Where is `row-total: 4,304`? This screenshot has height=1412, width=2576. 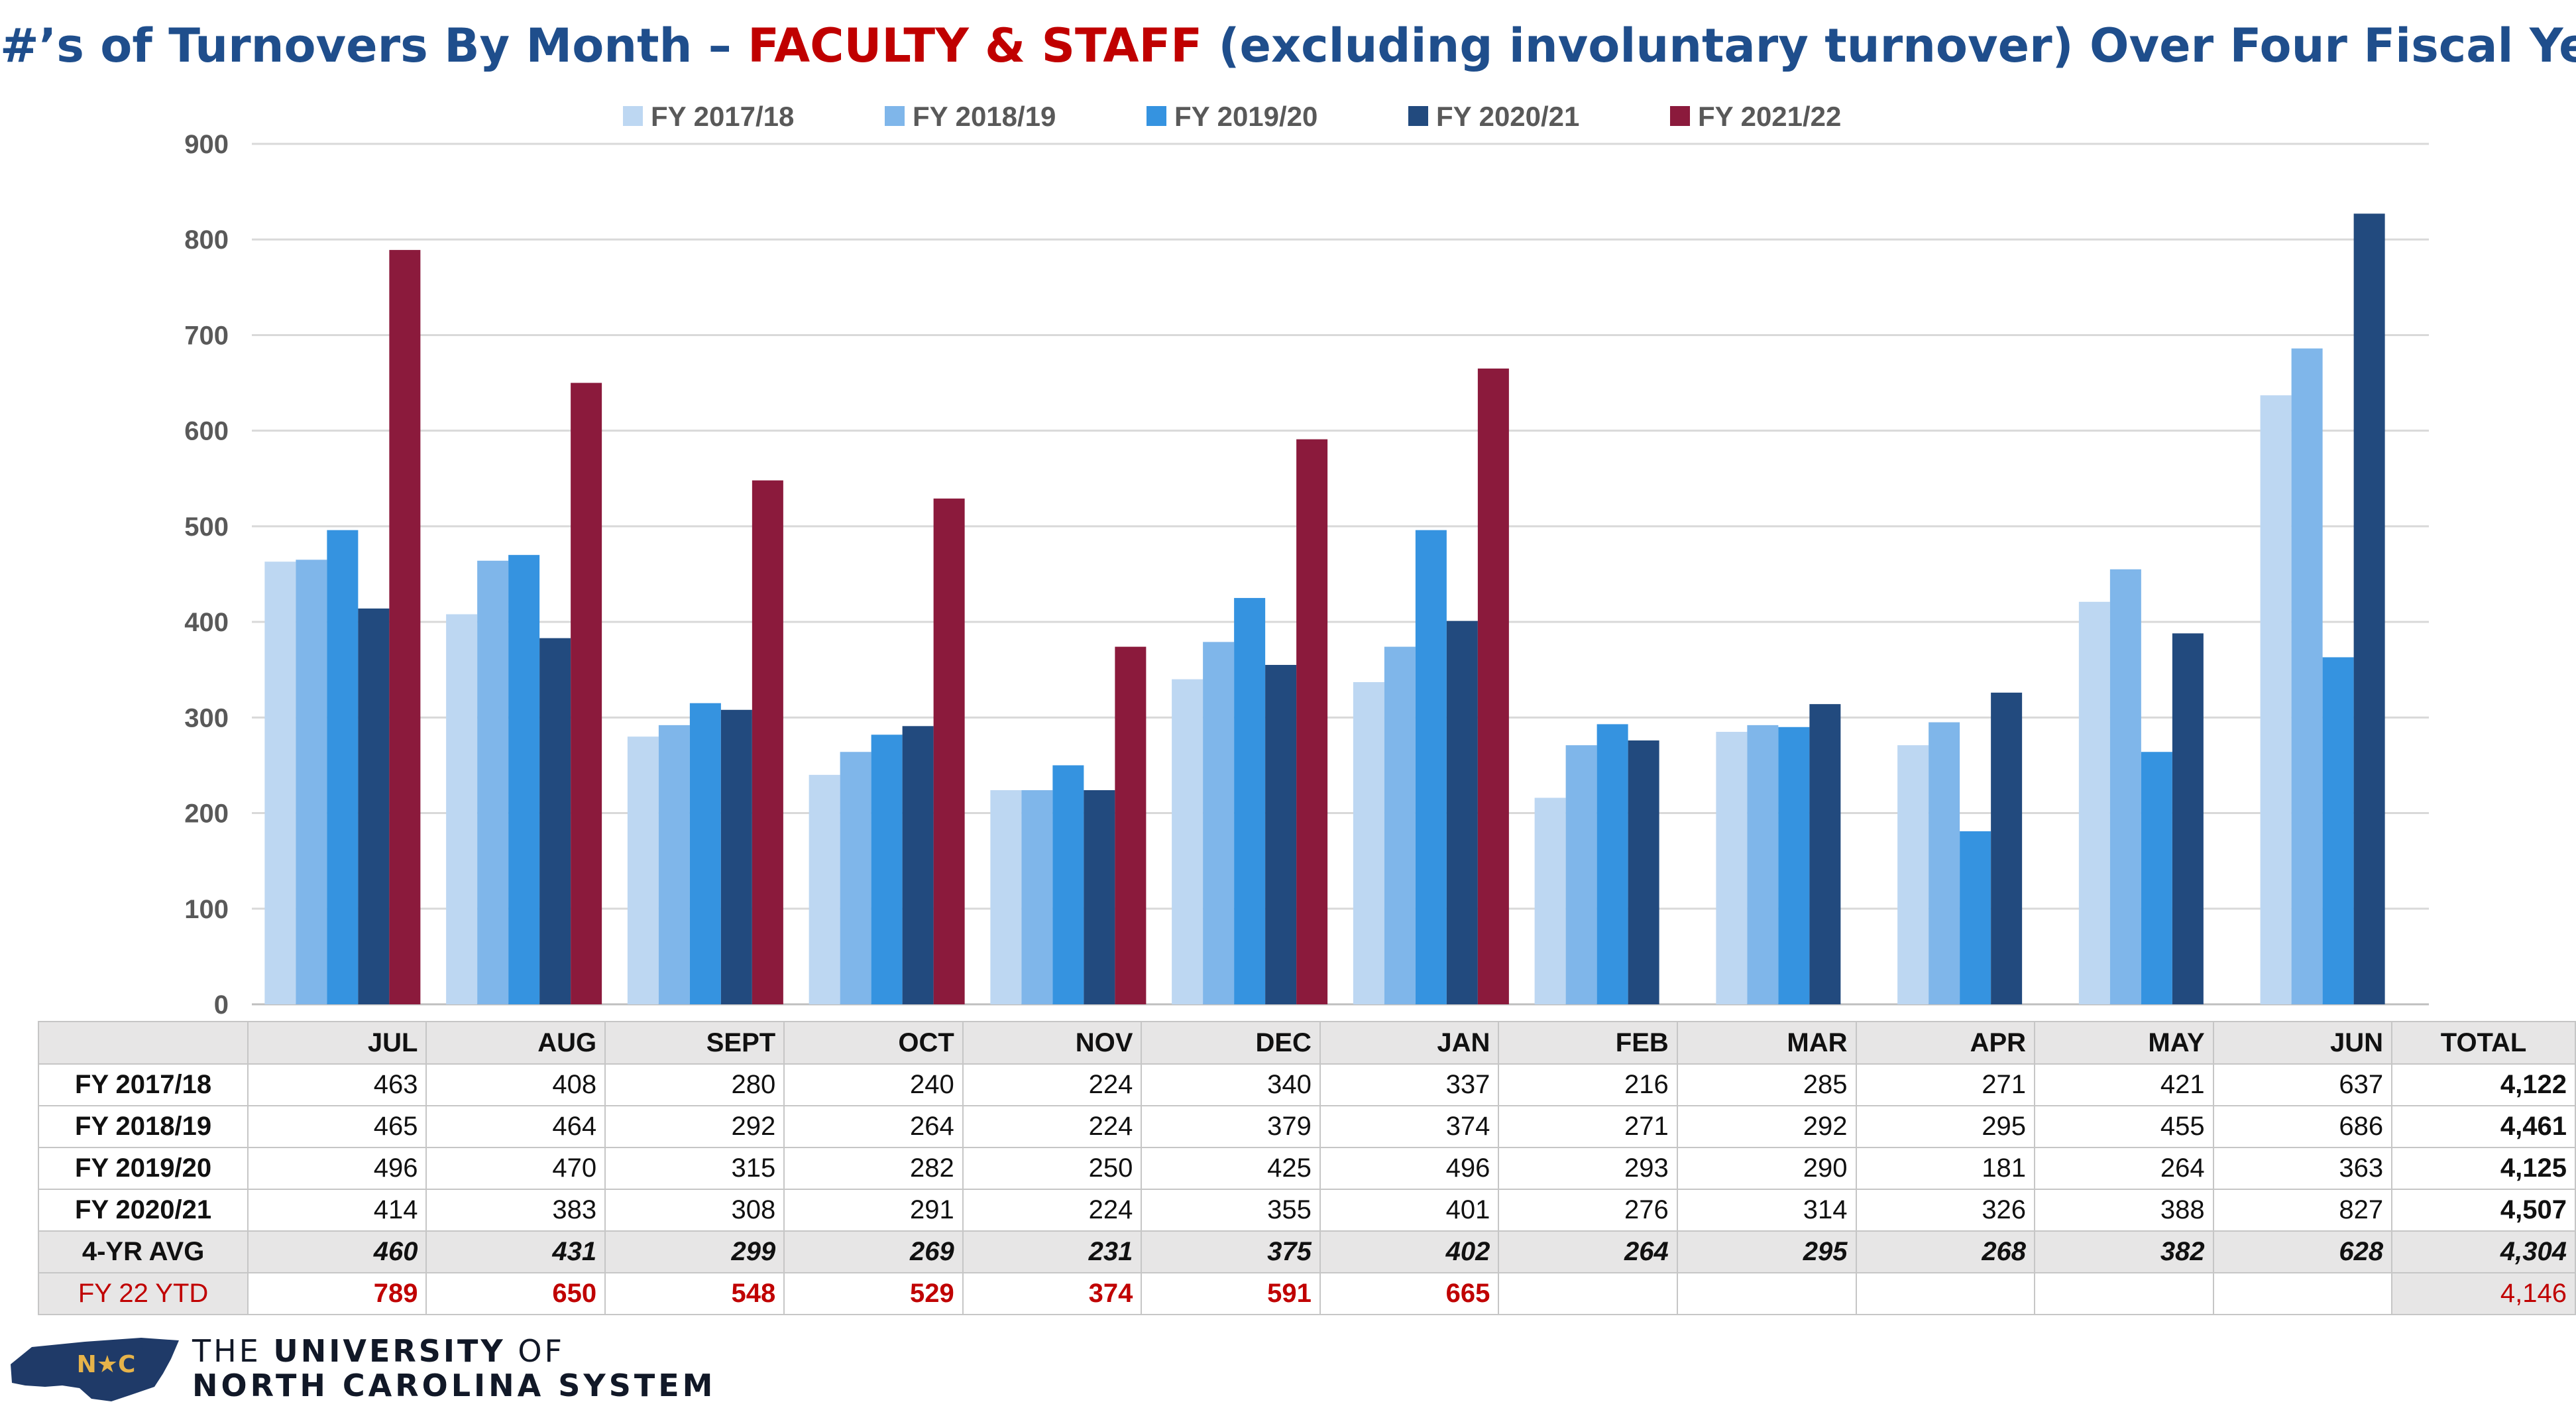
row-total: 4,304 is located at coordinates (2483, 1251).